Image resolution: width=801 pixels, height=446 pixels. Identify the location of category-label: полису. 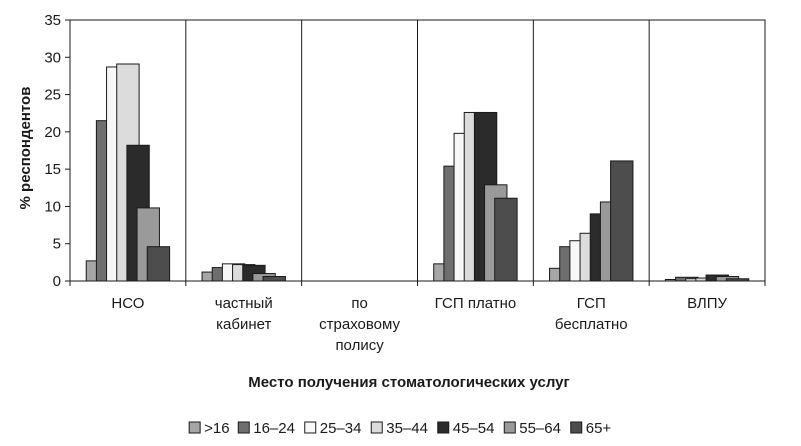
(359, 345).